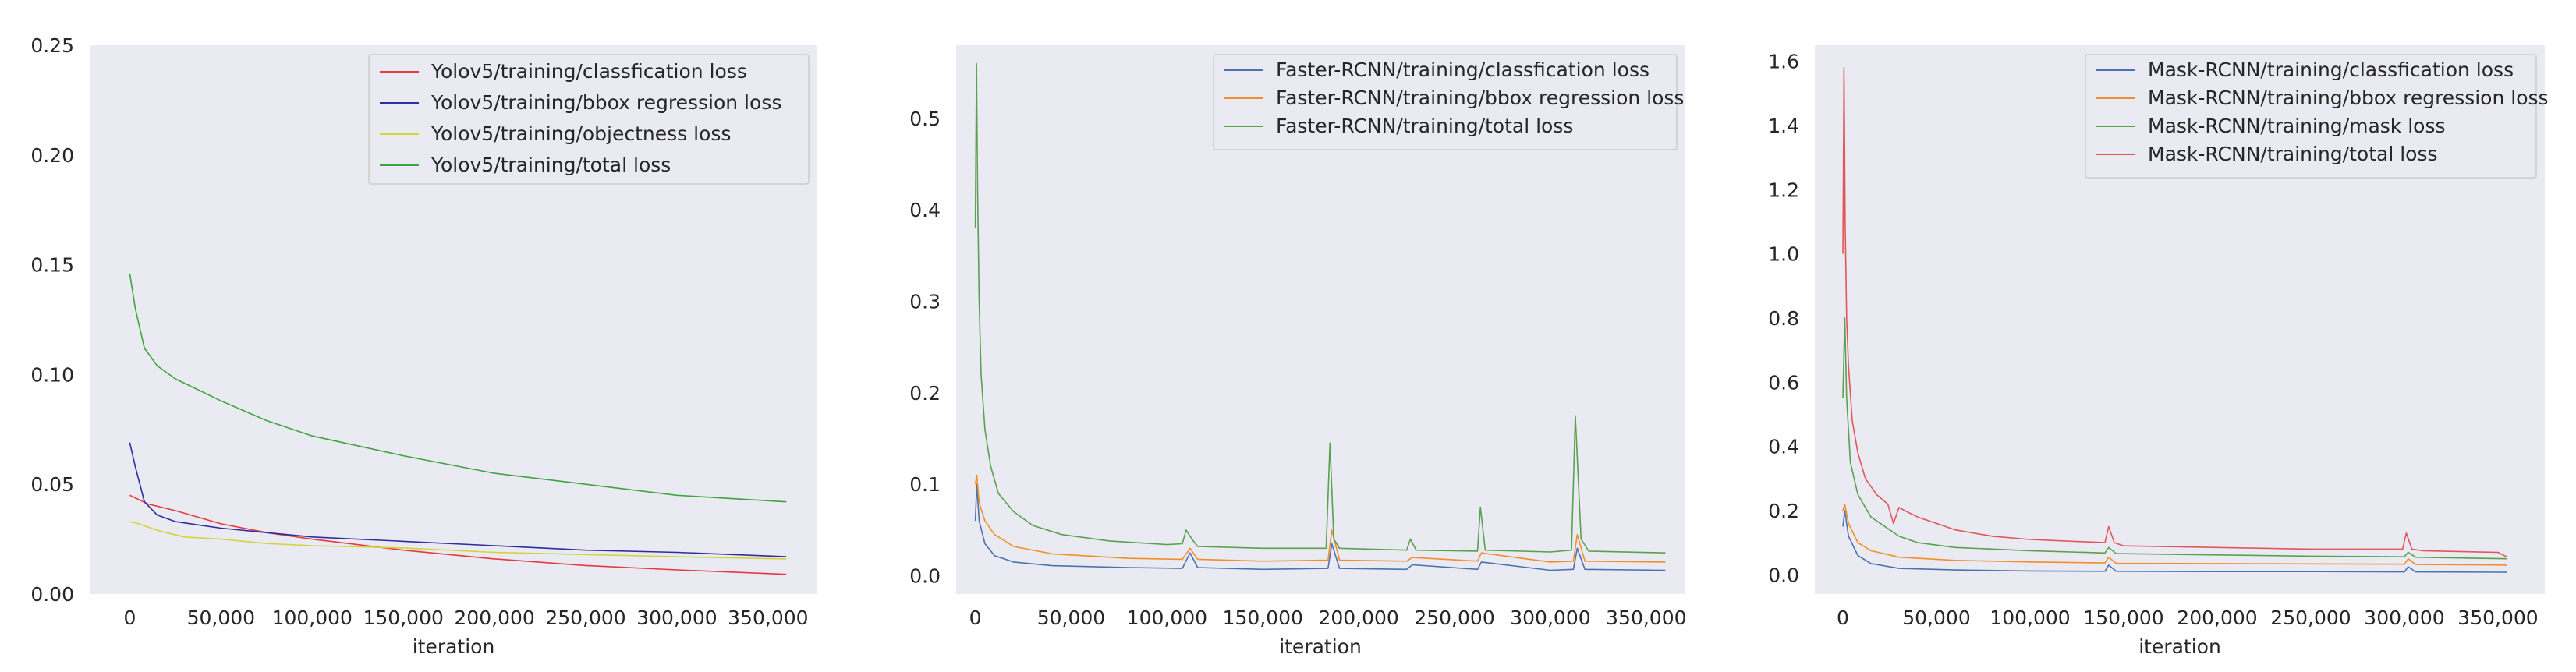 The image size is (2576, 672). Describe the element at coordinates (1783, 382) in the screenshot. I see `y-tick-label: 0.6` at that location.